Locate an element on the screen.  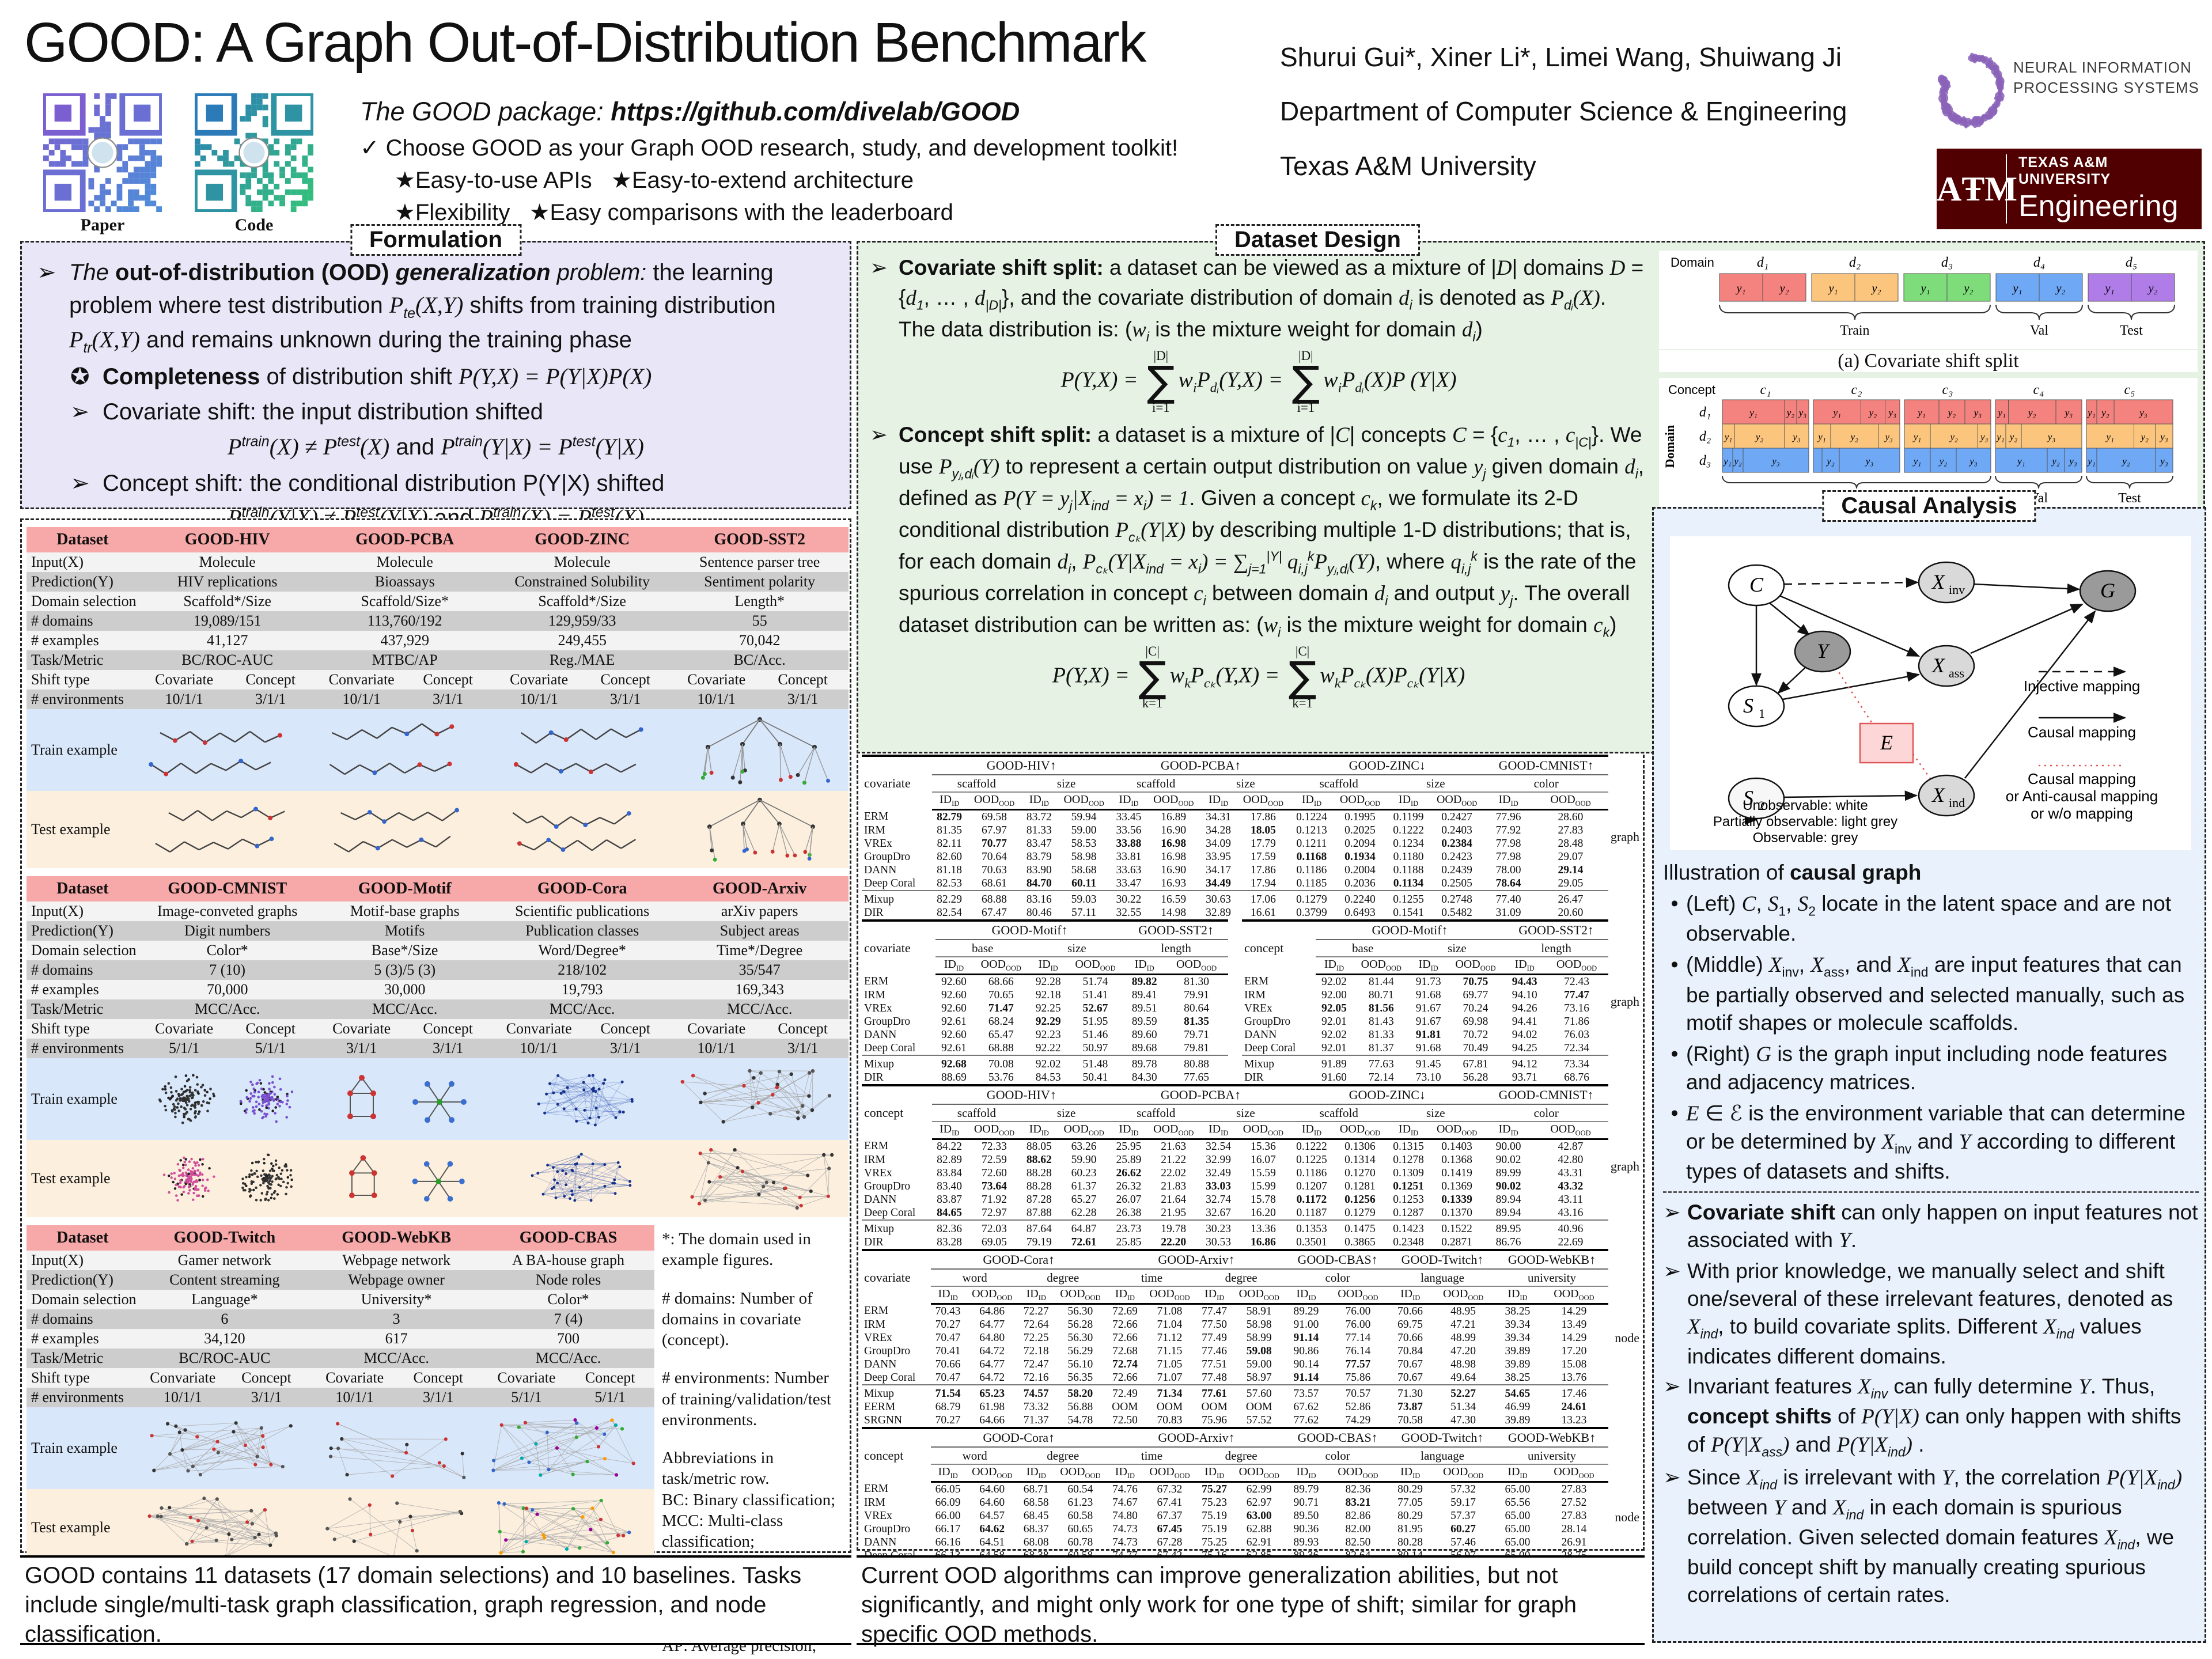
info-cell: 19,793 is located at coordinates (582, 989).